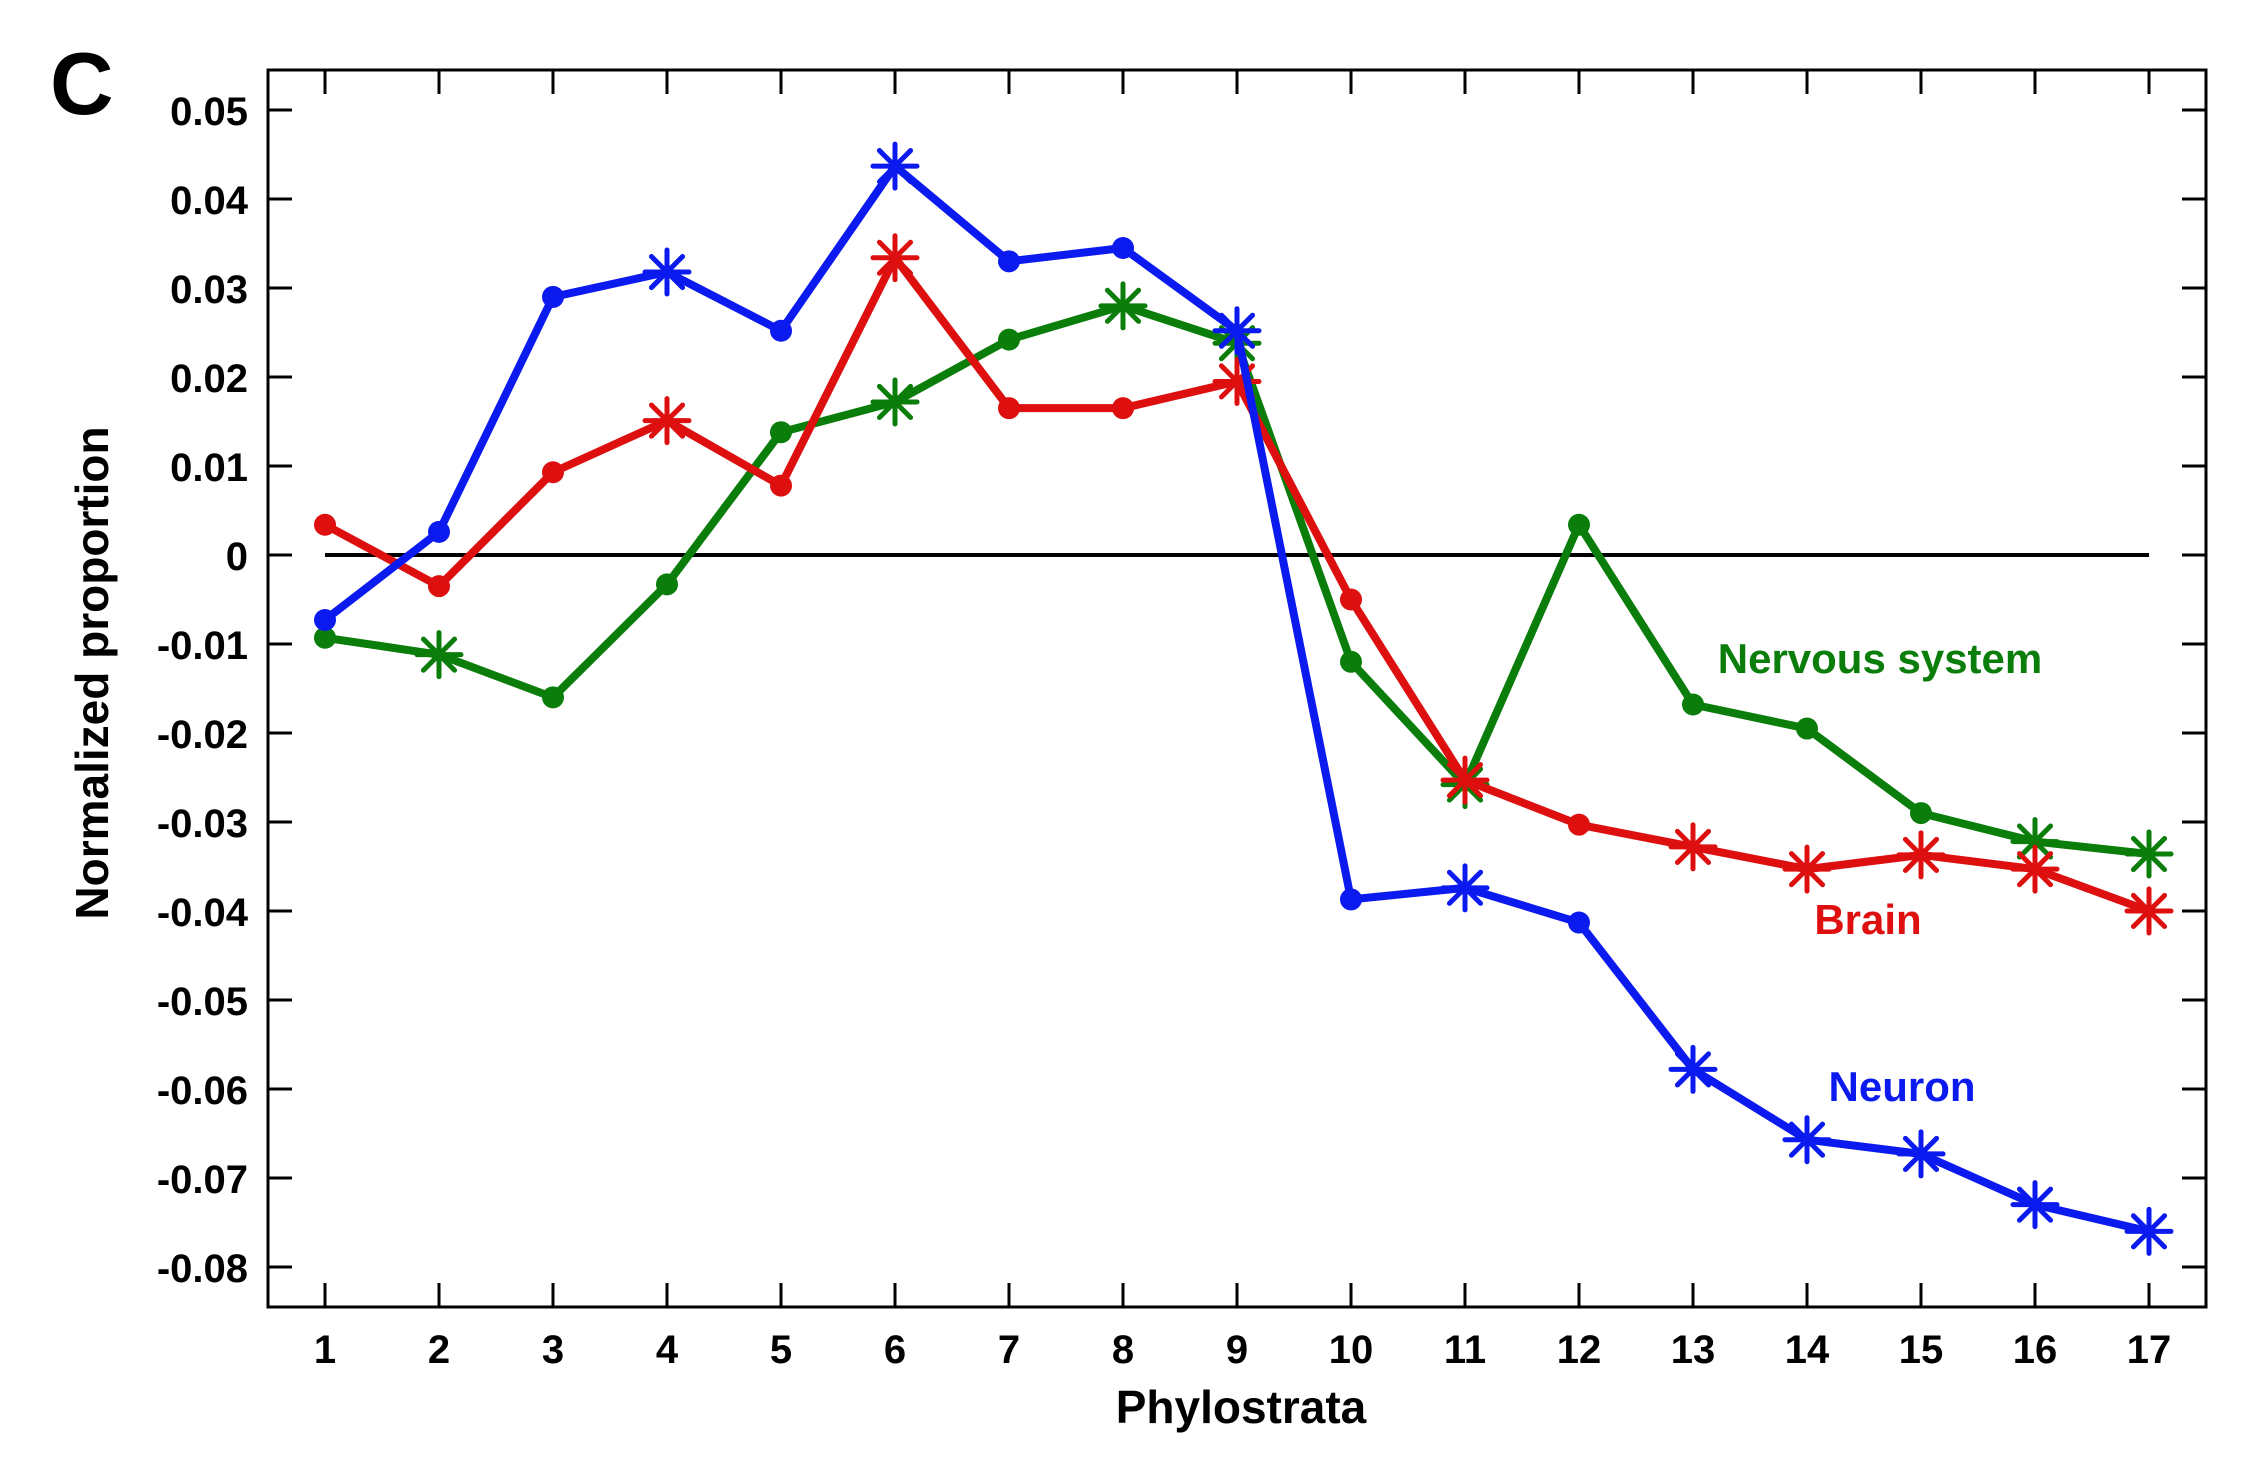 The width and height of the screenshot is (2244, 1468). What do you see at coordinates (209, 468) in the screenshot?
I see `y-tick-label: 0.01` at bounding box center [209, 468].